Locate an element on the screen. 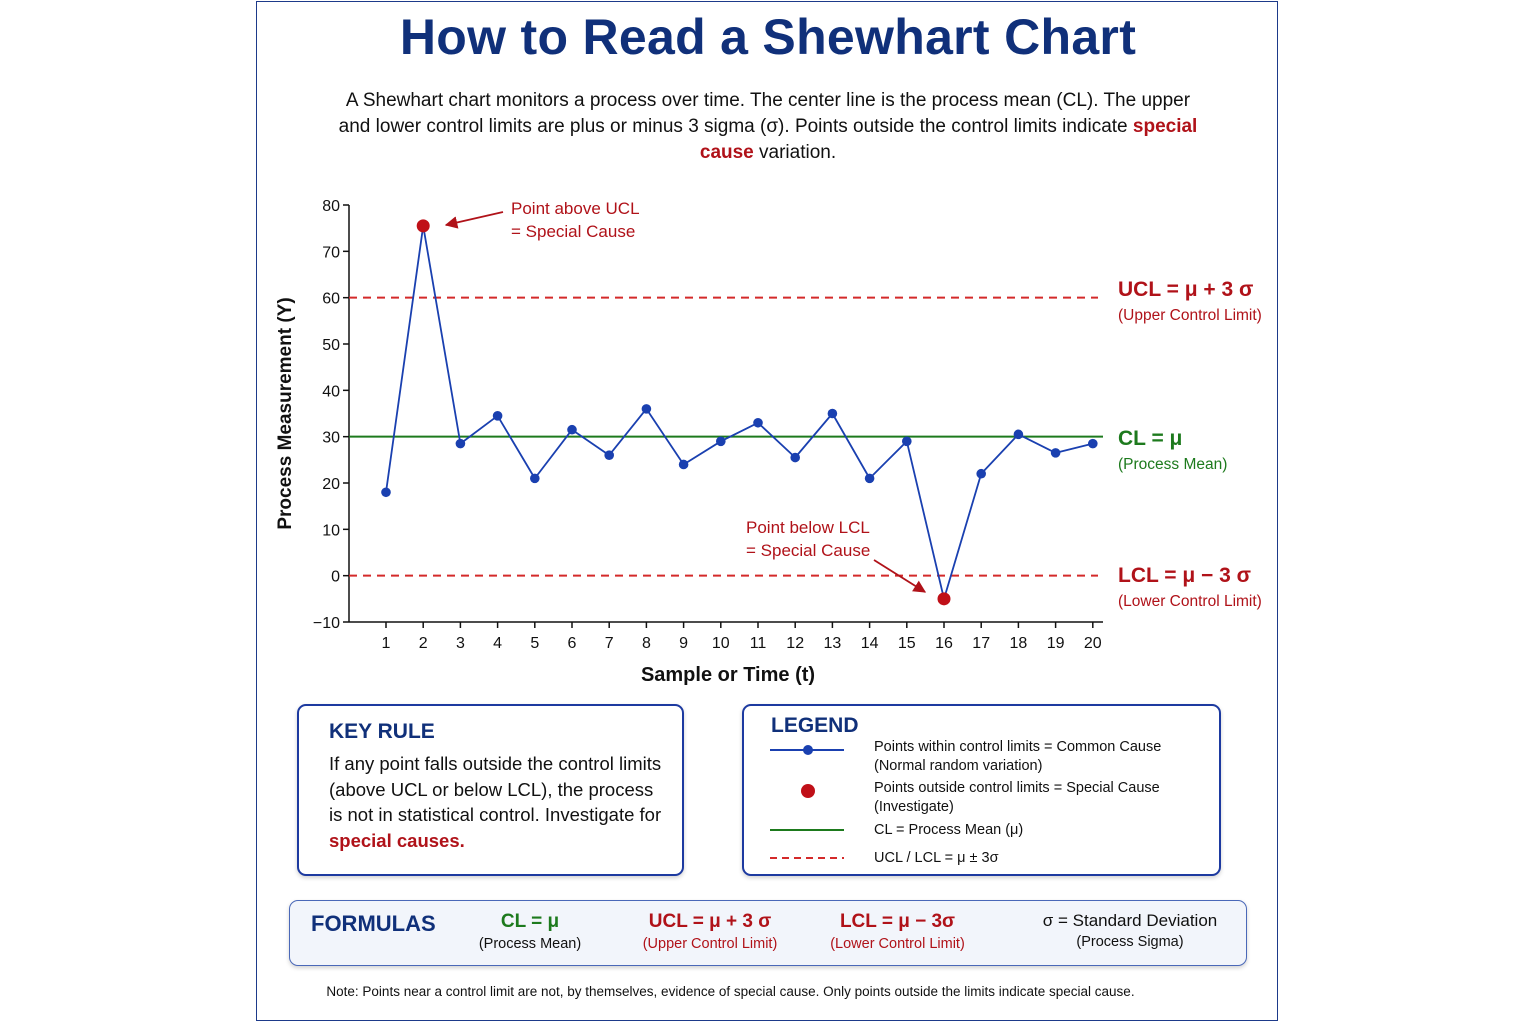 The height and width of the screenshot is (1024, 1536). intro-part2: variation. is located at coordinates (795, 152).